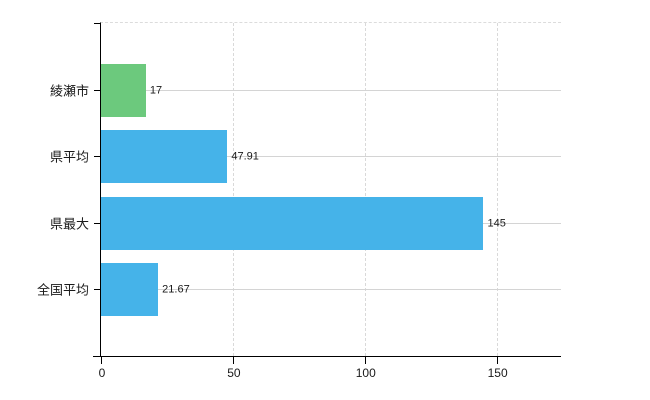 The height and width of the screenshot is (400, 650). I want to click on x-tick-label: 50, so click(234, 373).